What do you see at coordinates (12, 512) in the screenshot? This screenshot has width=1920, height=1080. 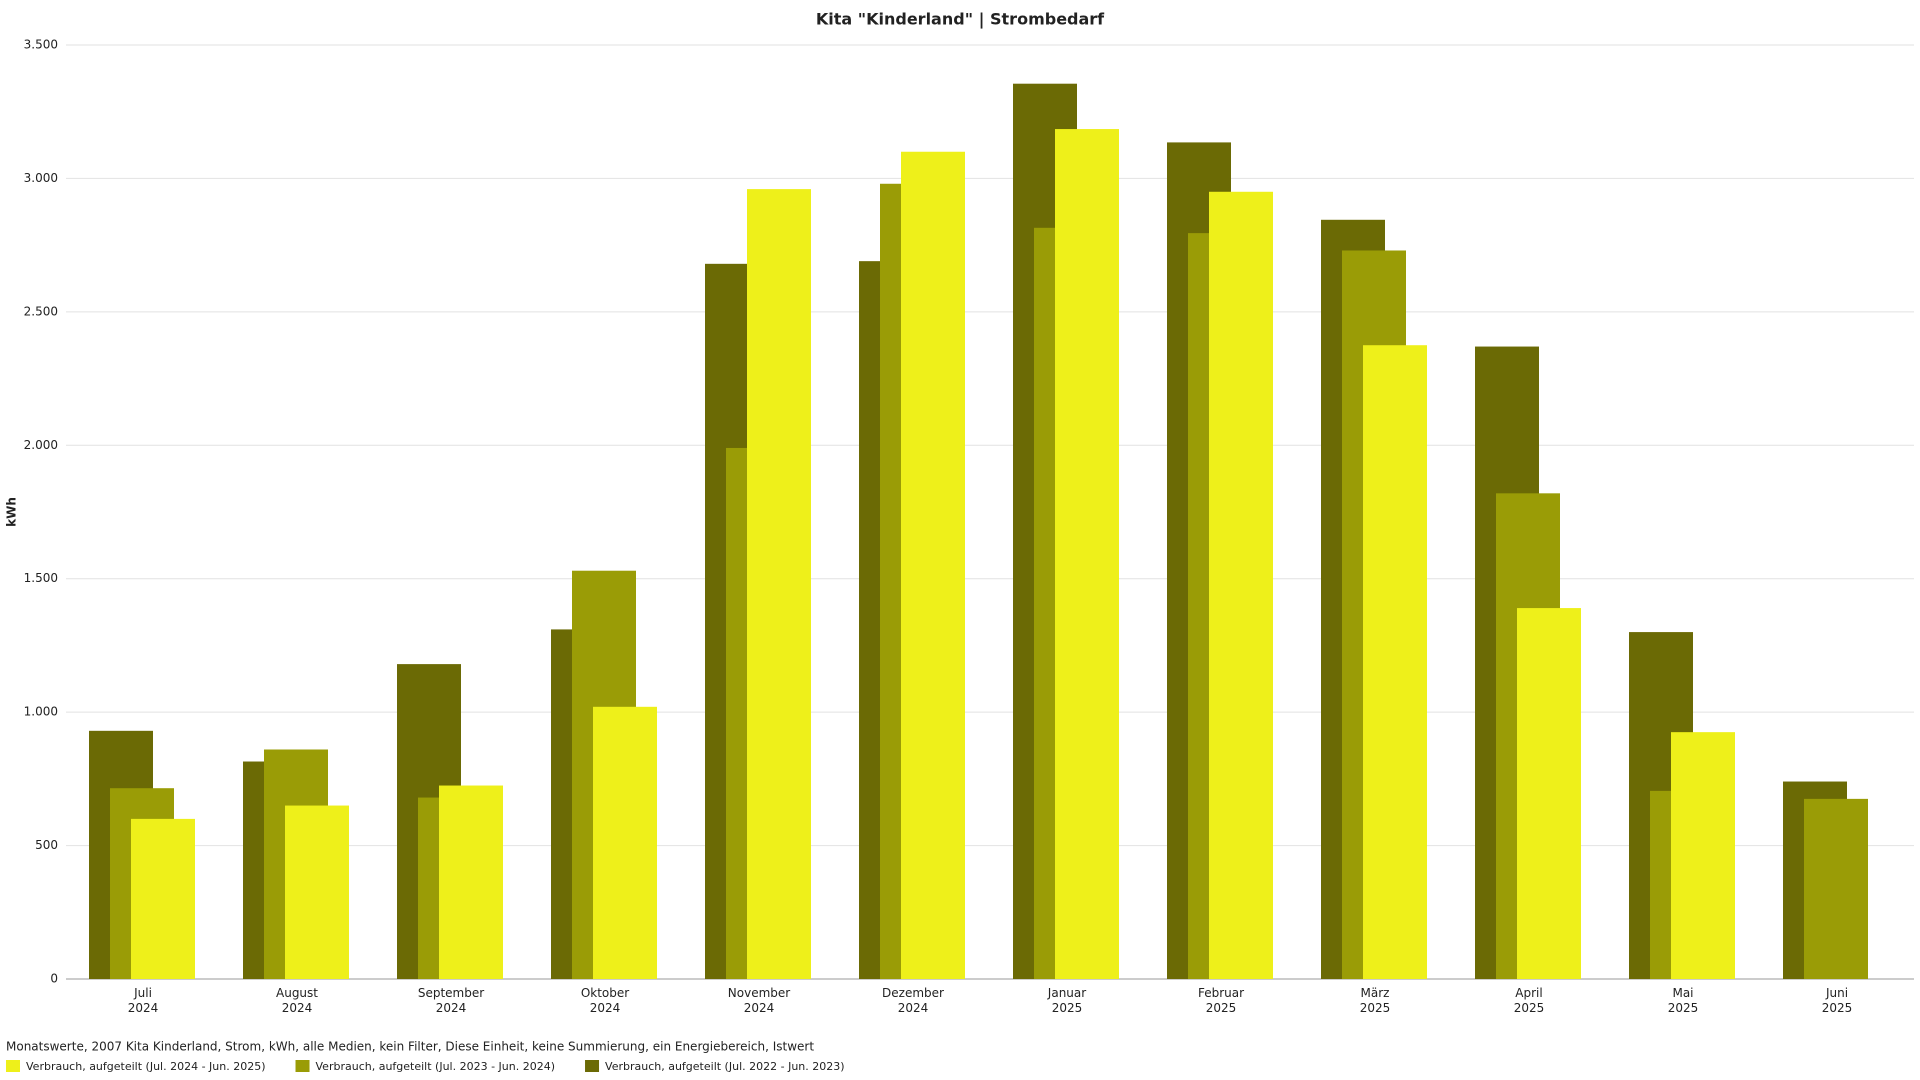 I see `y-axis-label: kWh` at bounding box center [12, 512].